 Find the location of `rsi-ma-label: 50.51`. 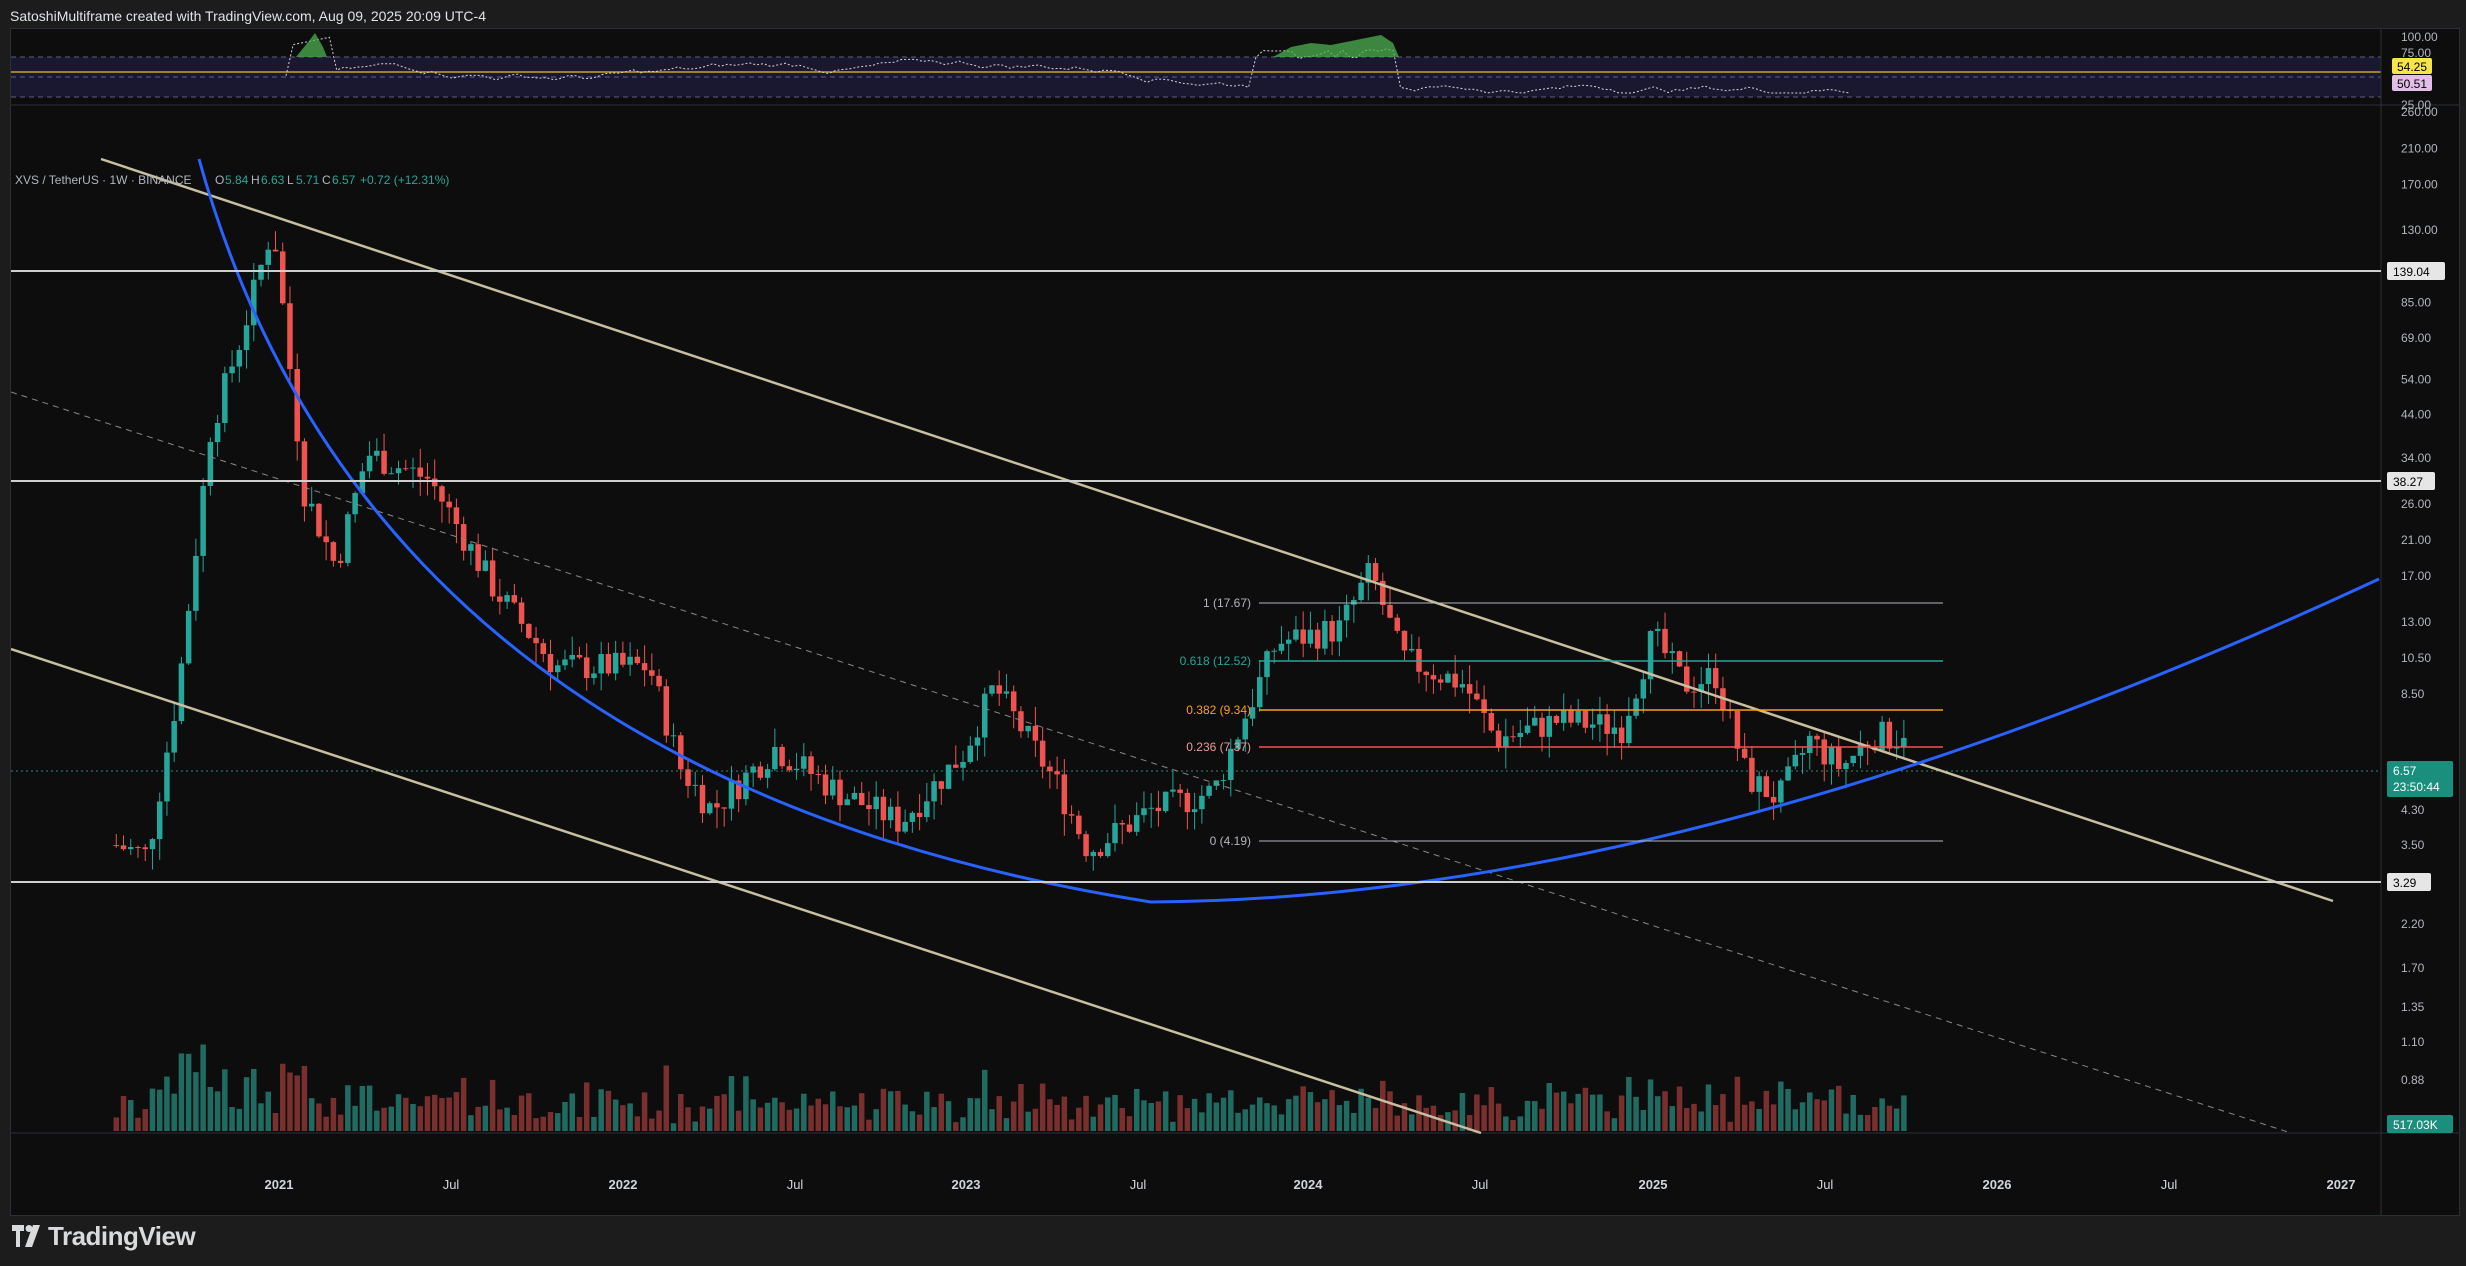

rsi-ma-label: 50.51 is located at coordinates (2412, 84).